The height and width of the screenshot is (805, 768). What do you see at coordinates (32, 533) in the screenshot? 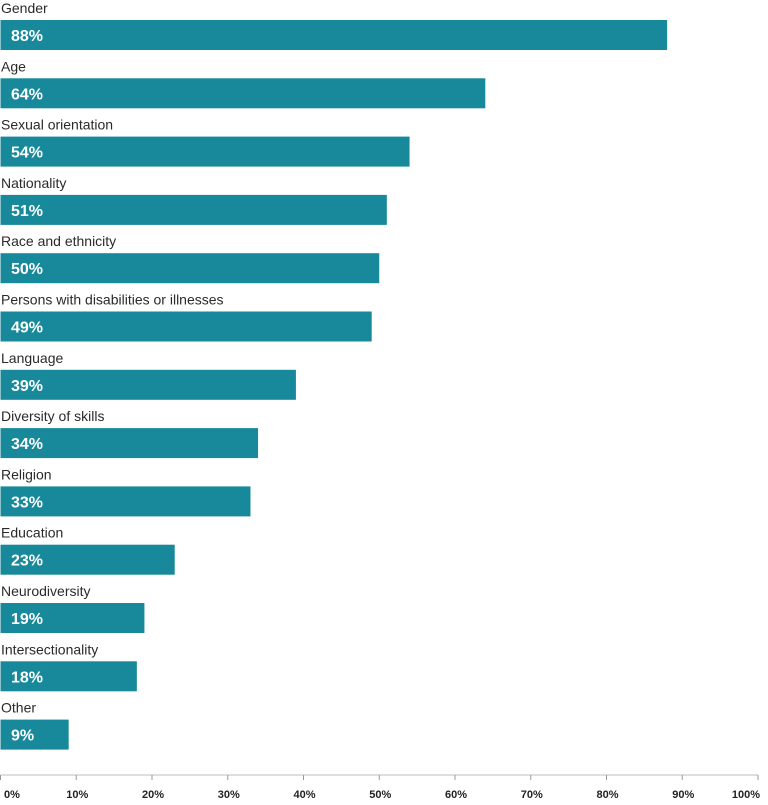
I see `category-label-education: Education` at bounding box center [32, 533].